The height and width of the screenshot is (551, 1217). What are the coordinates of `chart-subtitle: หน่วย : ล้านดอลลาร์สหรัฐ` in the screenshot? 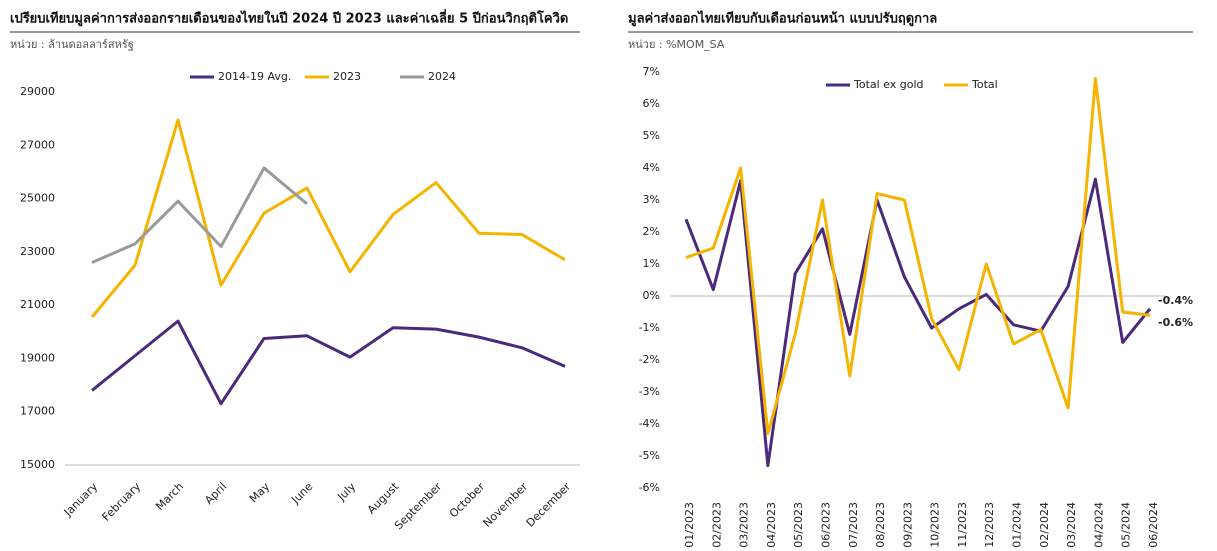 It's located at (72, 44).